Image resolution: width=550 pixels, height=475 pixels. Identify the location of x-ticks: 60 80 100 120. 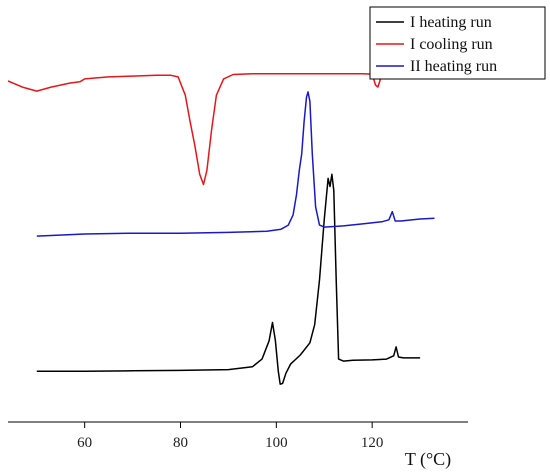
(230, 436).